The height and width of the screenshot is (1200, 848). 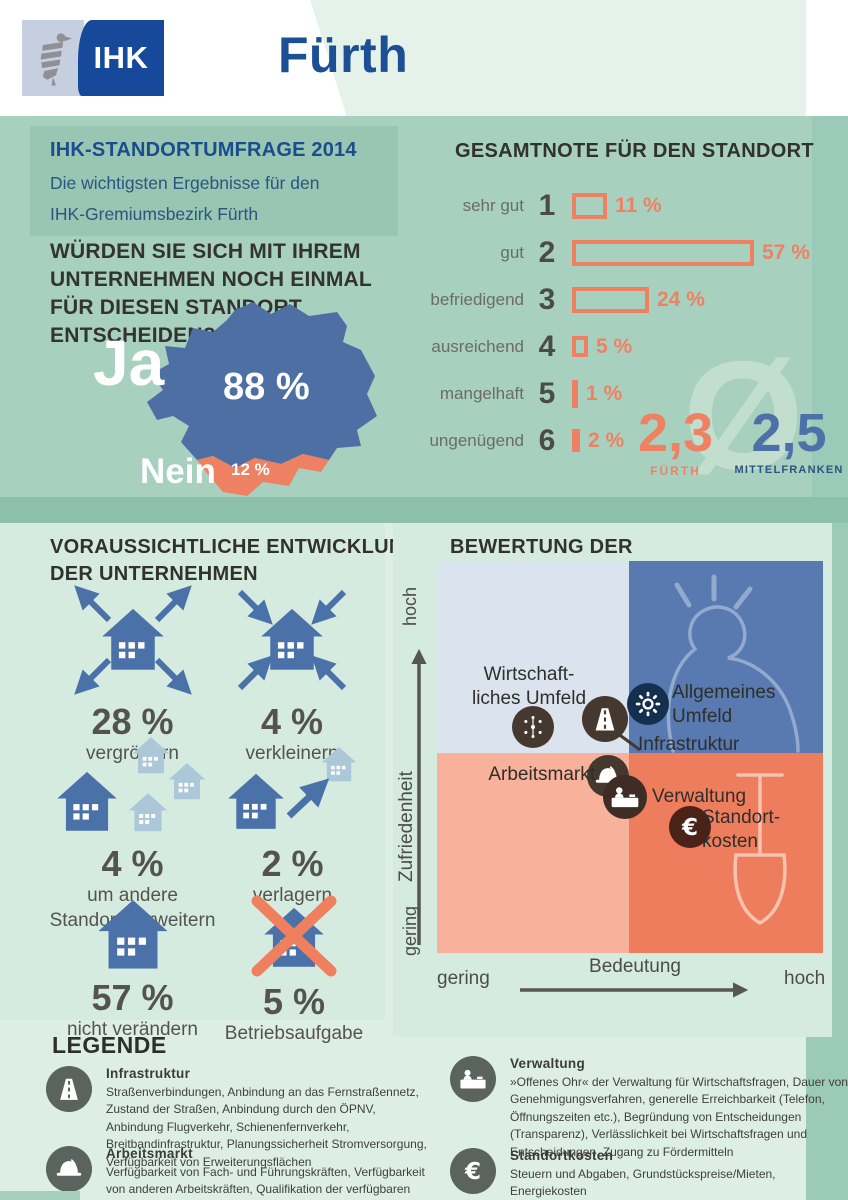 I want to click on ja-nein-map: Ja 88 % Nein 12 %, so click(x=255, y=403).